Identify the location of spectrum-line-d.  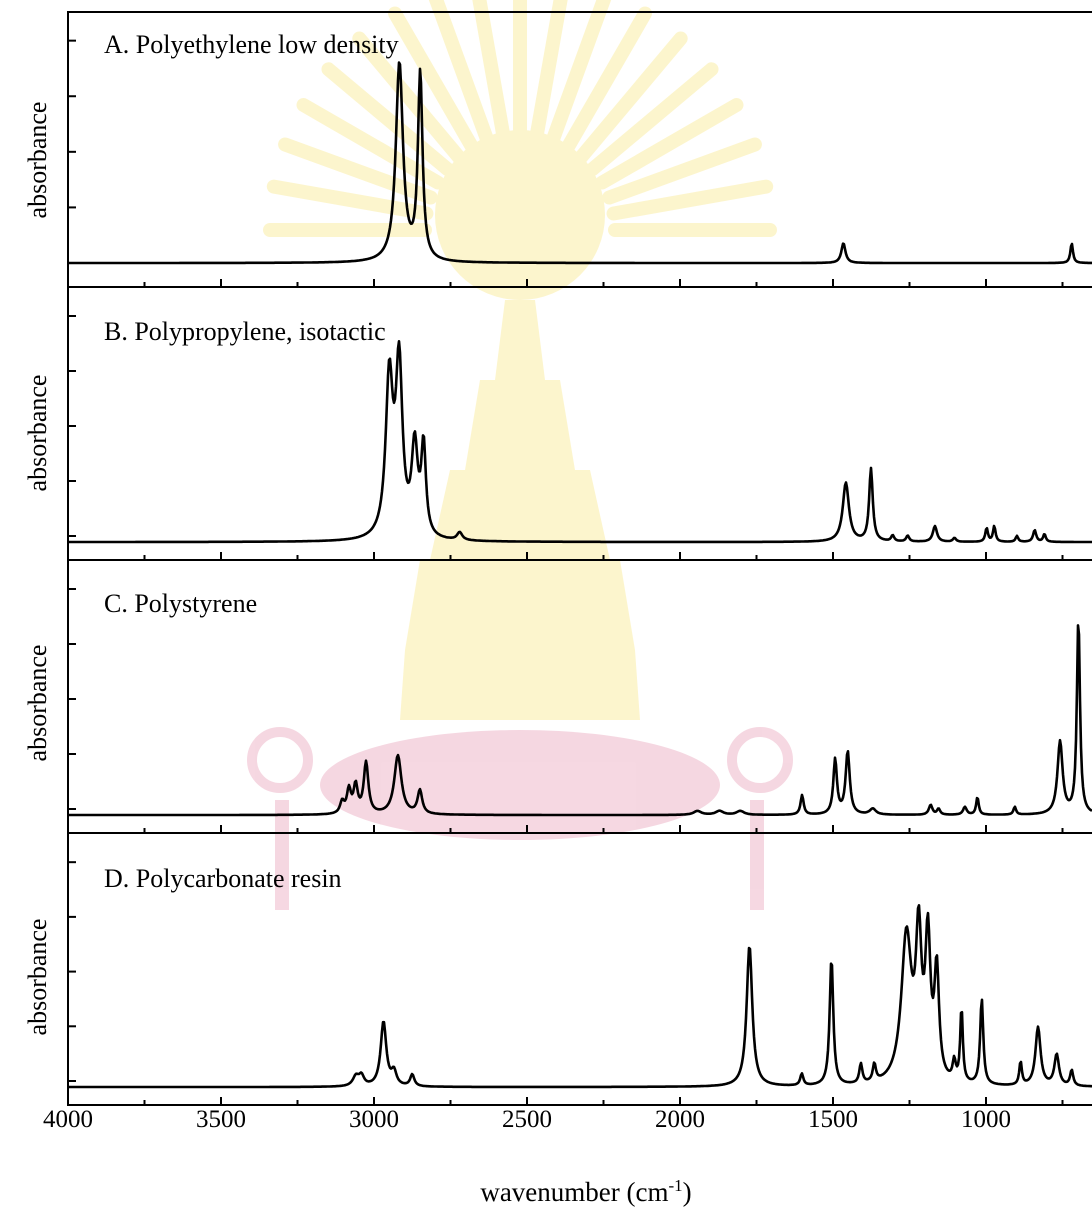
(580, 996).